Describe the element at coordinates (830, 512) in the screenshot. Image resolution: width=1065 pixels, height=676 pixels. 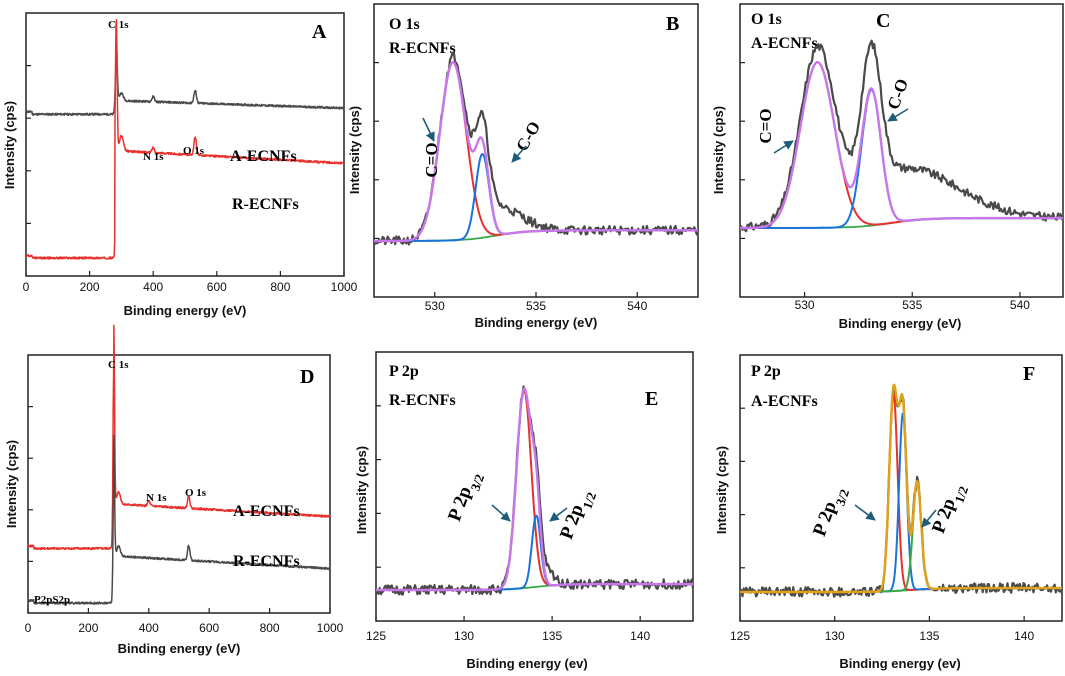
I see `panel-f-p2p32-label: P 2p3/2` at that location.